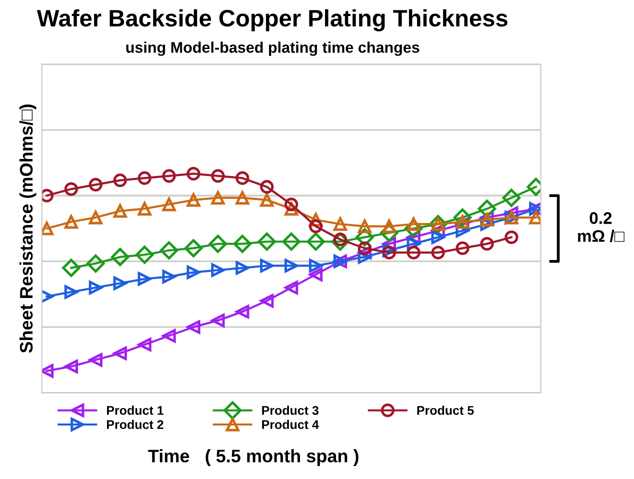 The height and width of the screenshot is (479, 634). Describe the element at coordinates (601, 227) in the screenshot. I see `text: 0.2 mΩ /□` at that location.